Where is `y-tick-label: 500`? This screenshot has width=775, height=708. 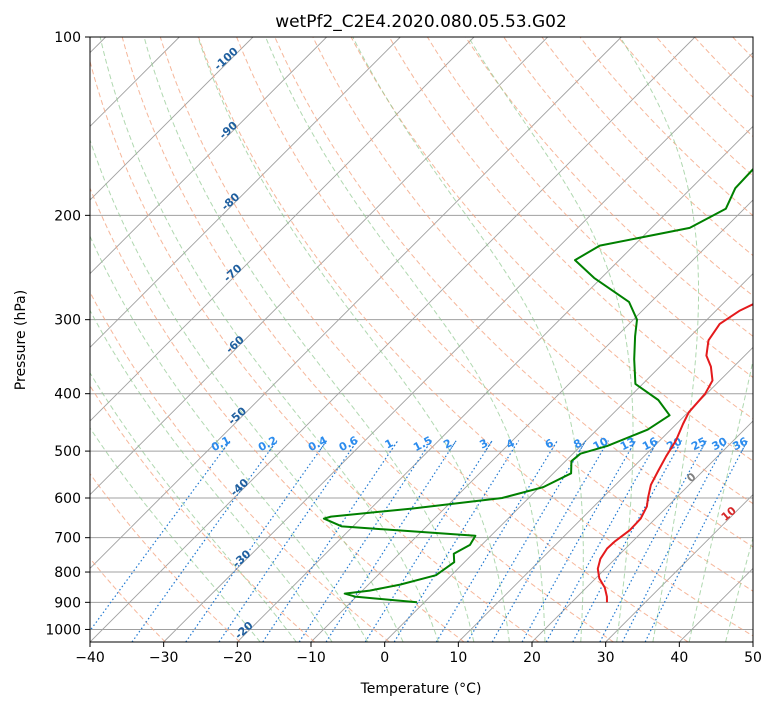
y-tick-label: 500 is located at coordinates (67, 452).